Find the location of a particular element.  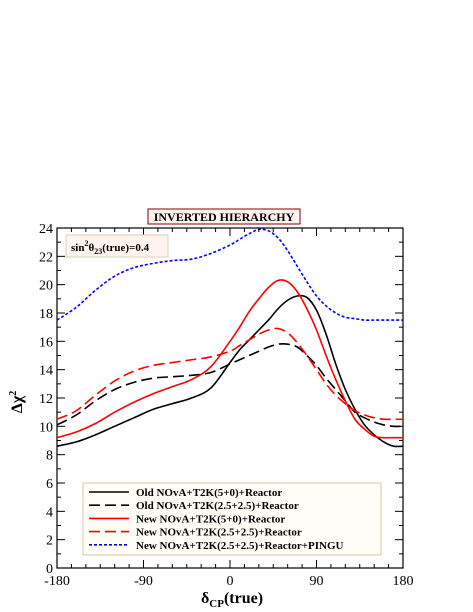

legend-label-5: New NOvA+T2K(2.5+2.5)+Reactor+PINGU is located at coordinates (240, 546).